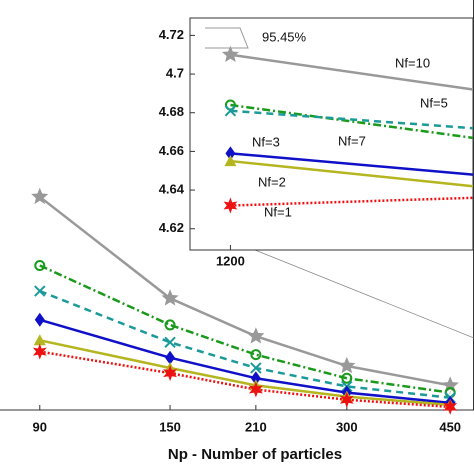 The image size is (474, 474). I want to click on x-tick-label: 150, so click(170, 426).